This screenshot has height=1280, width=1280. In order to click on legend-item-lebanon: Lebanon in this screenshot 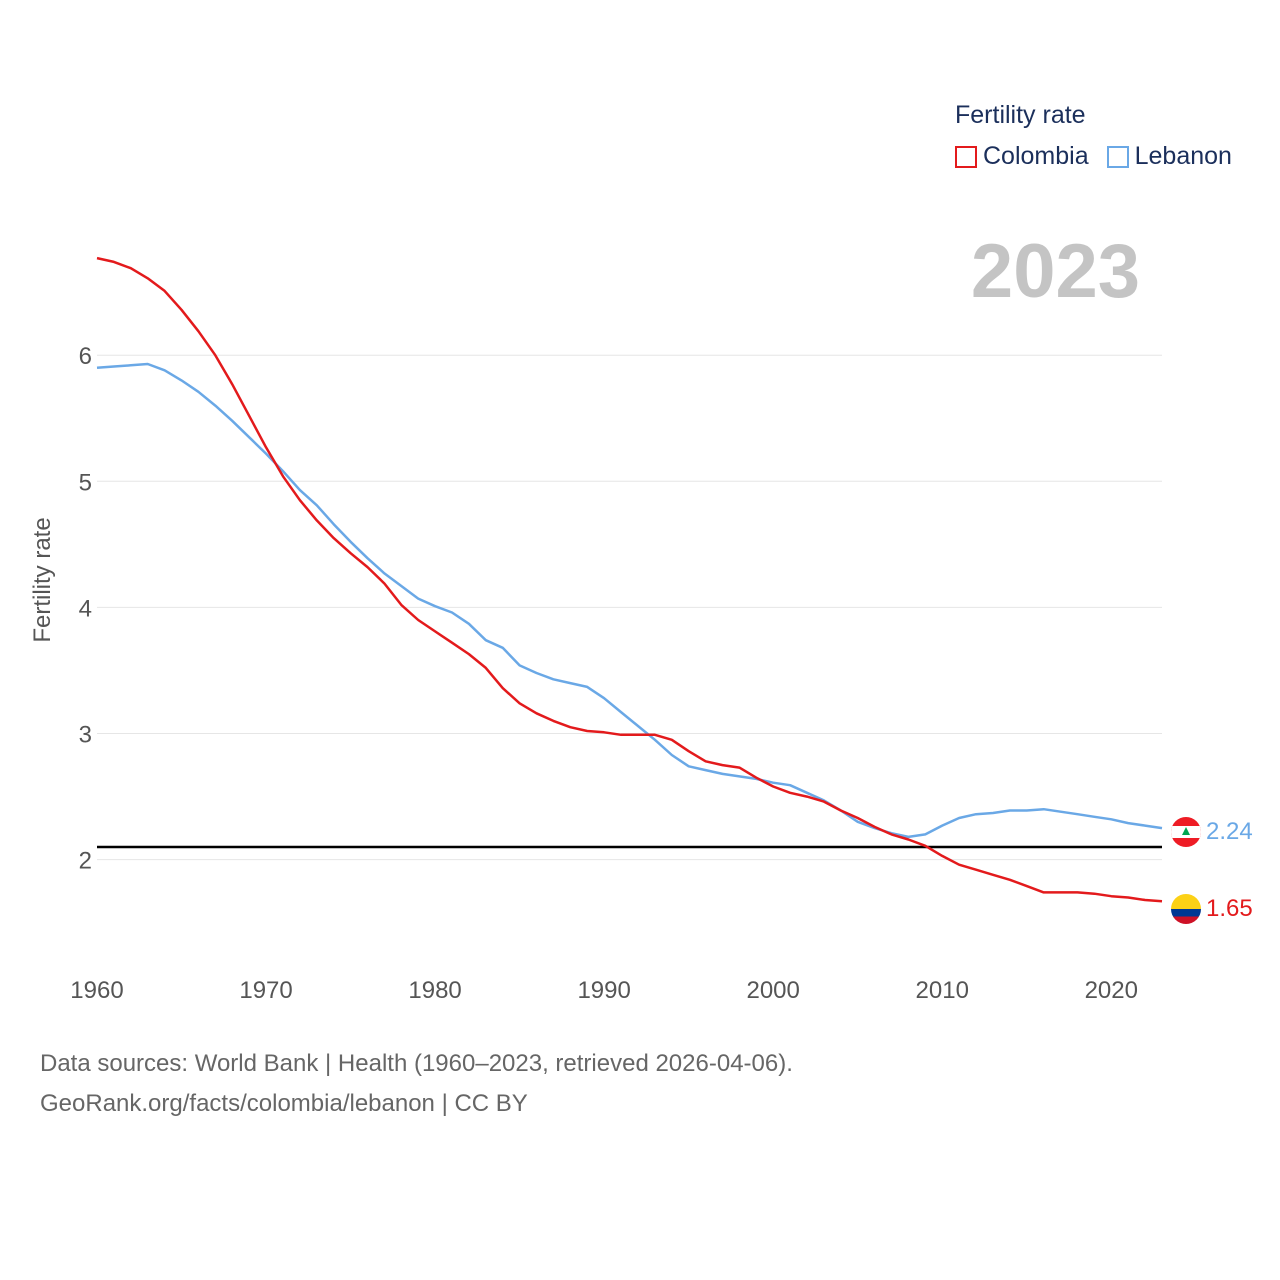, I will do `click(1169, 156)`.